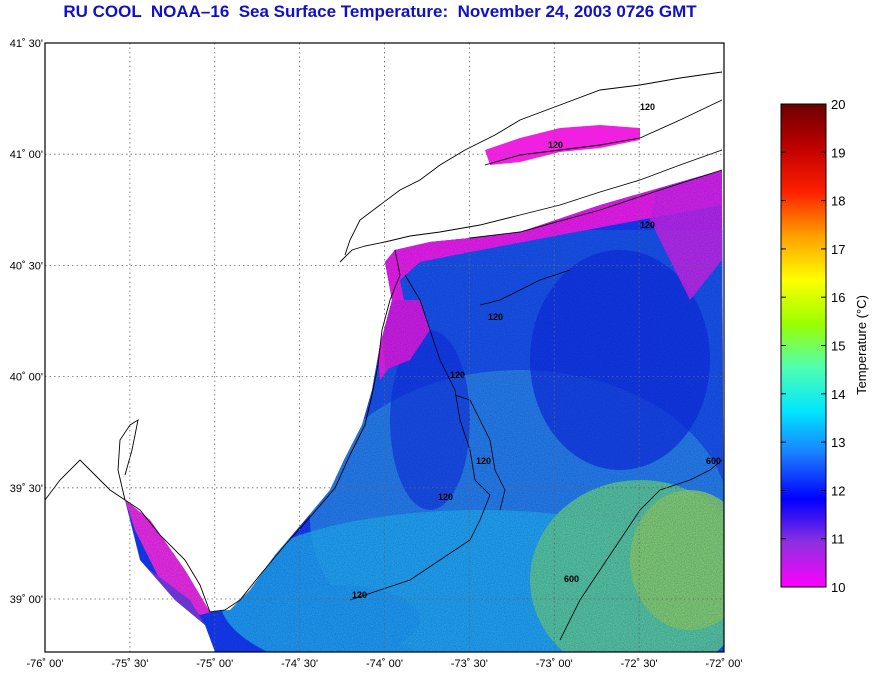 The image size is (872, 673). What do you see at coordinates (838, 539) in the screenshot?
I see `colorbar-tick-label: 11` at bounding box center [838, 539].